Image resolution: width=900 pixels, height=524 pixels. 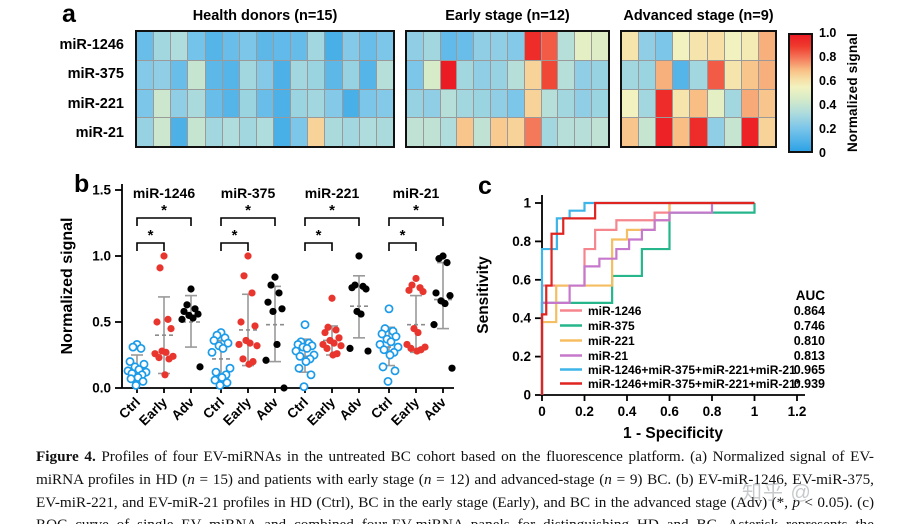 I want to click on colorbar-tick: 0.4, so click(x=828, y=105).